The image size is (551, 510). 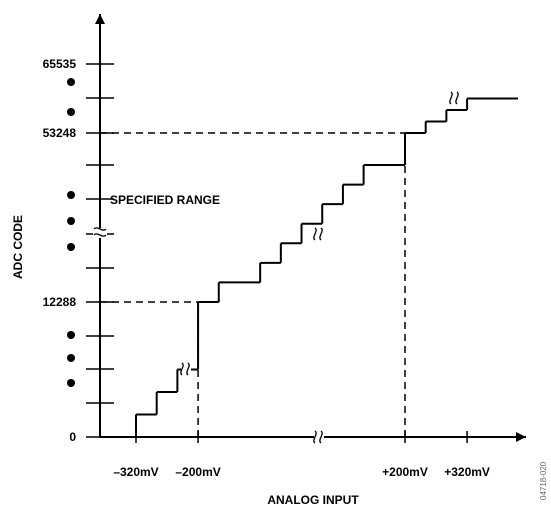 I want to click on y-axis-break, so click(x=100, y=232).